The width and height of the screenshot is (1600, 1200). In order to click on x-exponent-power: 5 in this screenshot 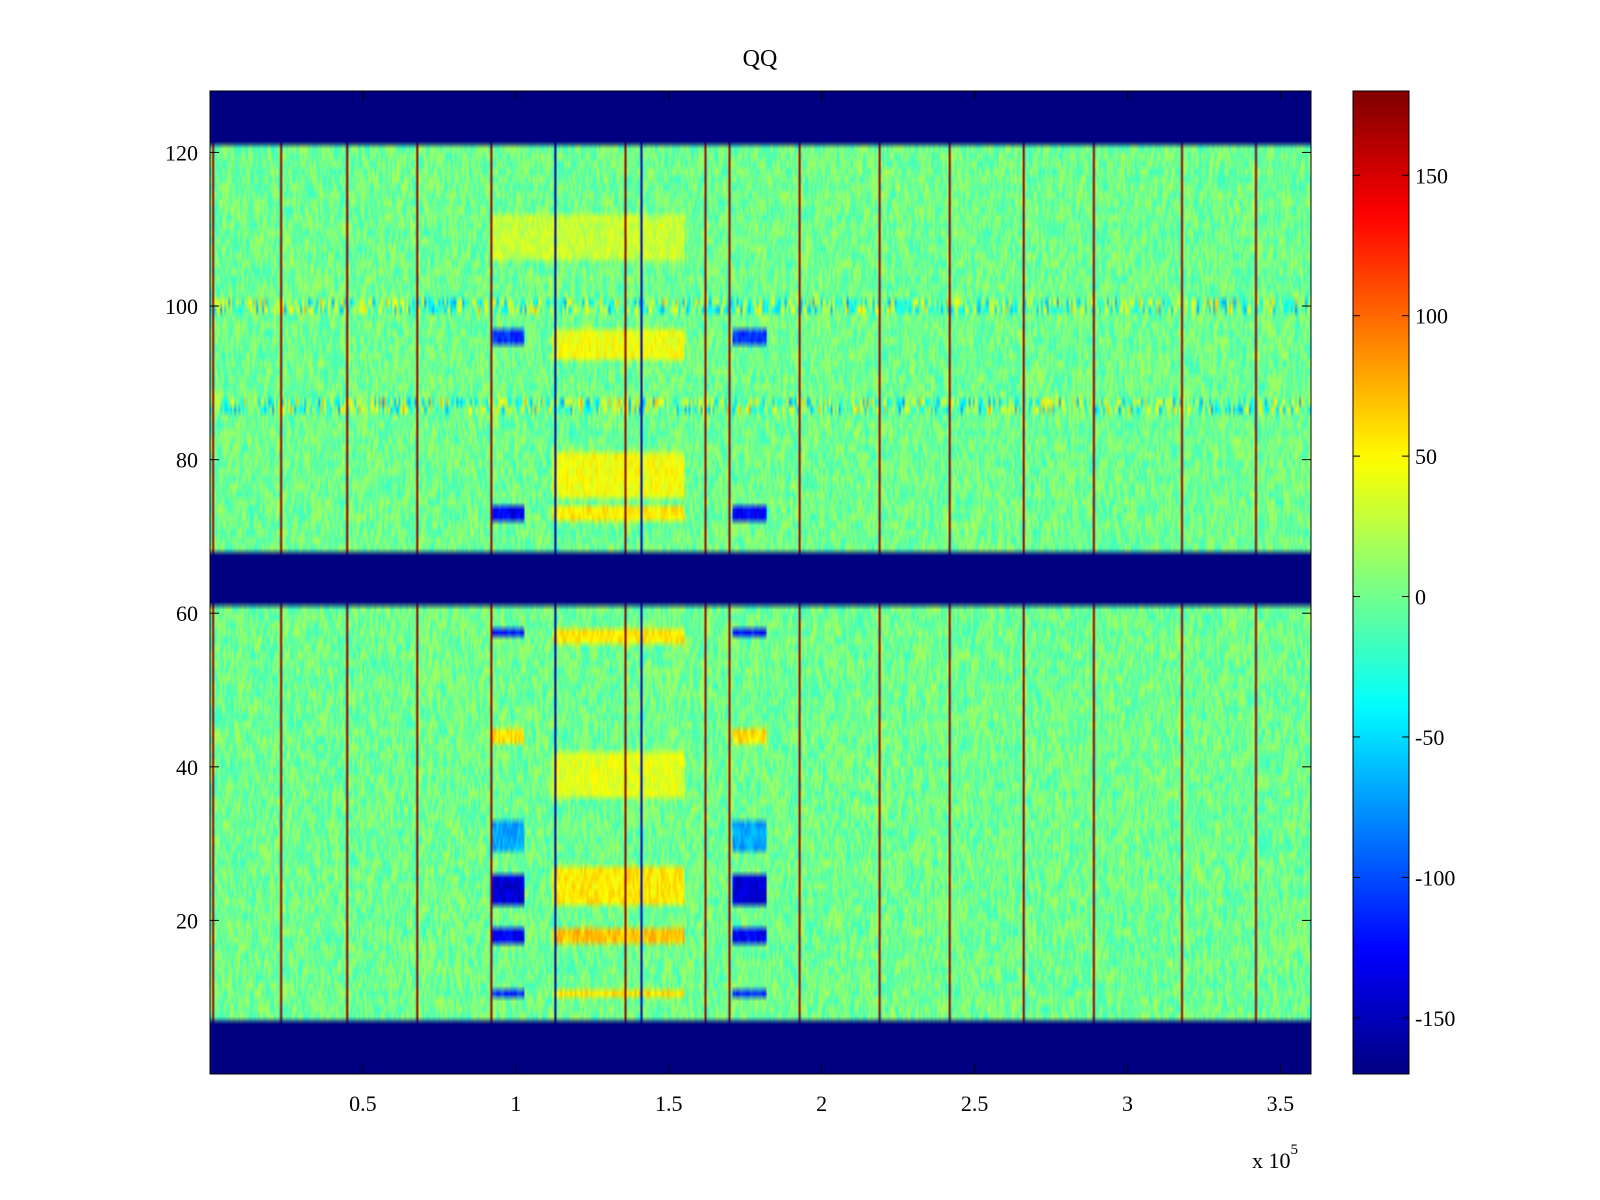, I will do `click(1295, 1150)`.